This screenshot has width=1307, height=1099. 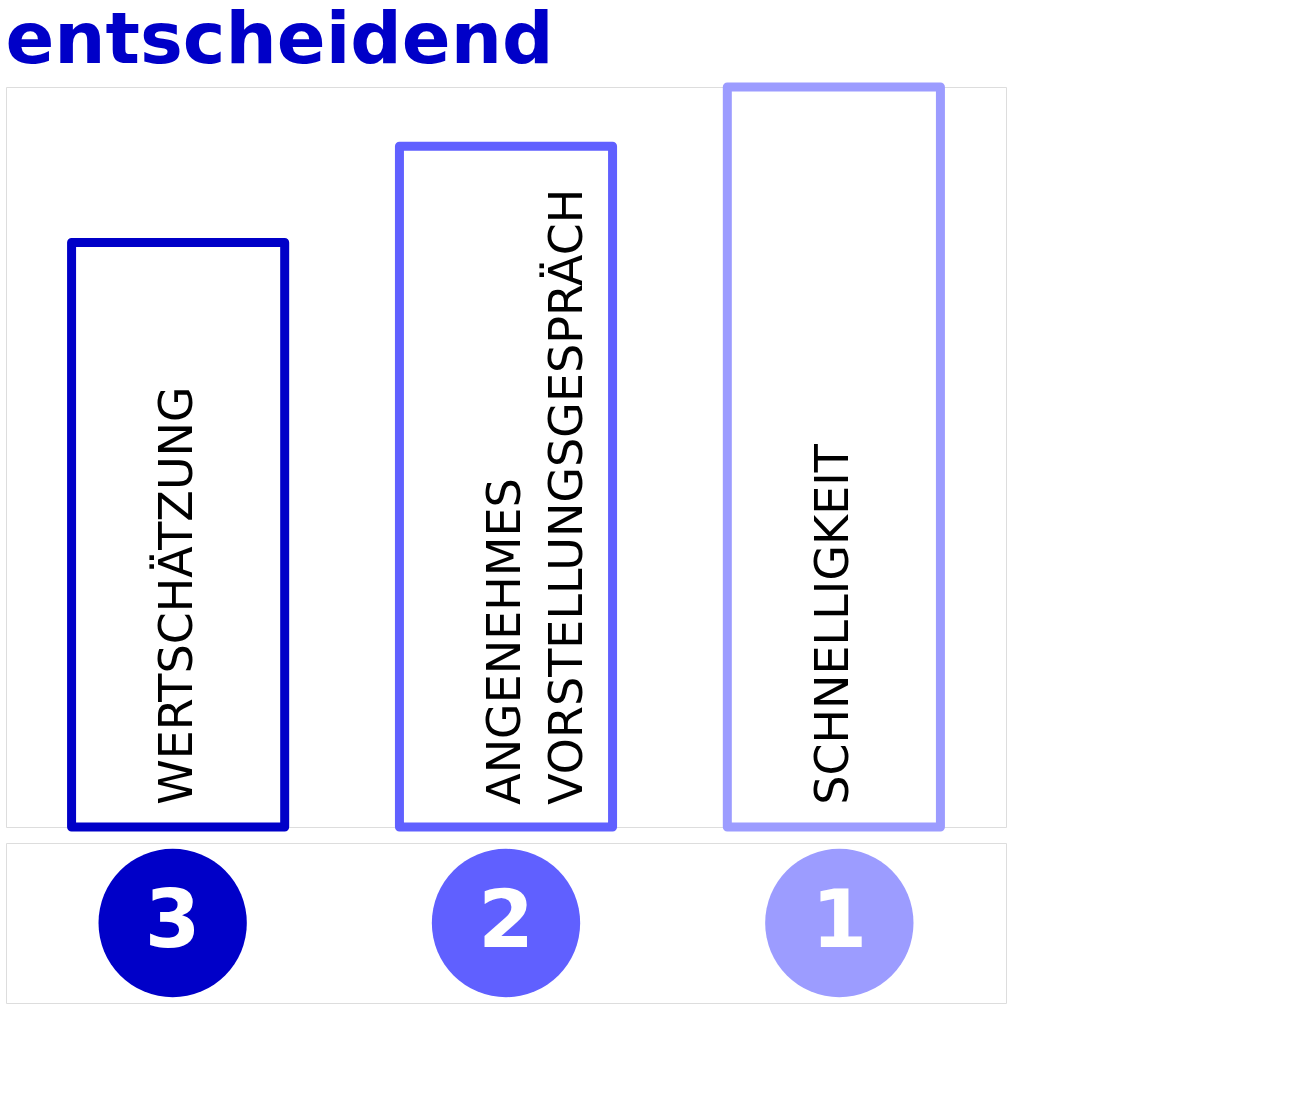 What do you see at coordinates (506, 919) in the screenshot?
I see `text: 2` at bounding box center [506, 919].